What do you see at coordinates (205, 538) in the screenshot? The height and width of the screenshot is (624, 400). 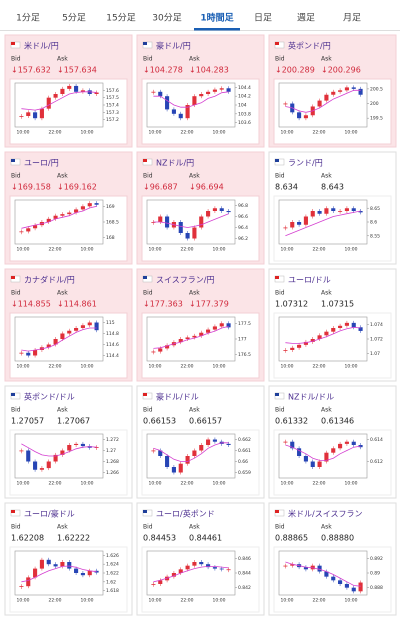 I see `ask-value: 0.84461` at bounding box center [205, 538].